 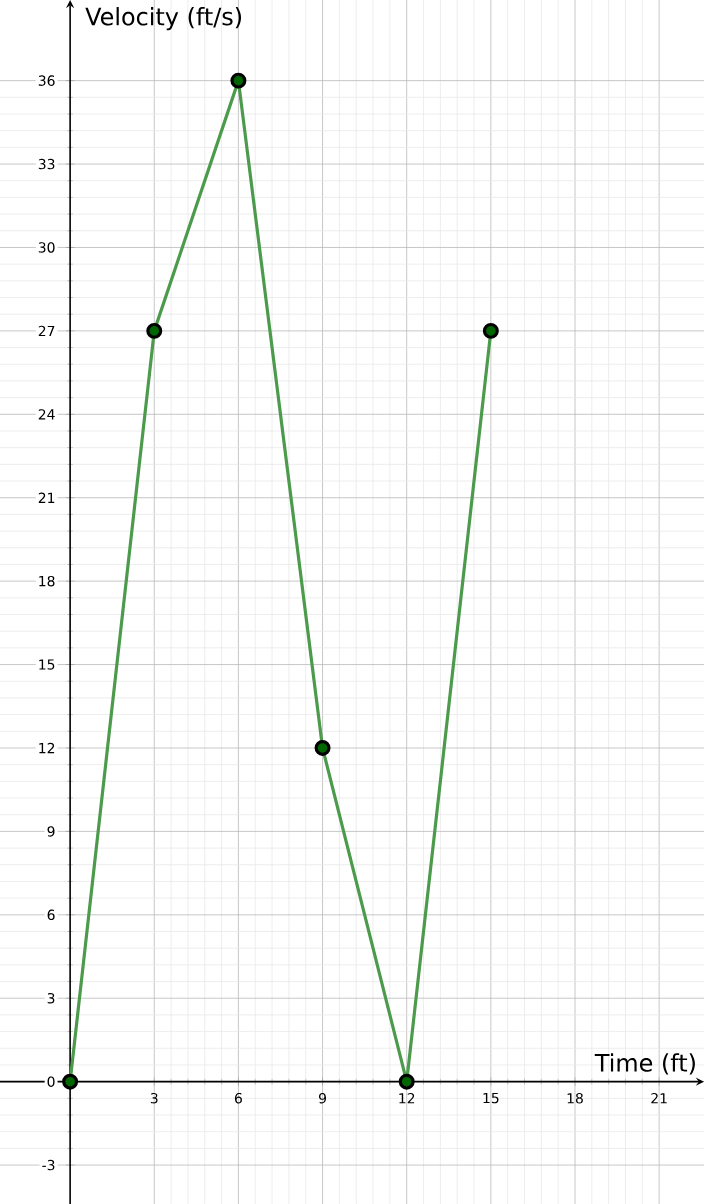 What do you see at coordinates (644, 1064) in the screenshot?
I see `x-axis-title: Time (ft)` at bounding box center [644, 1064].